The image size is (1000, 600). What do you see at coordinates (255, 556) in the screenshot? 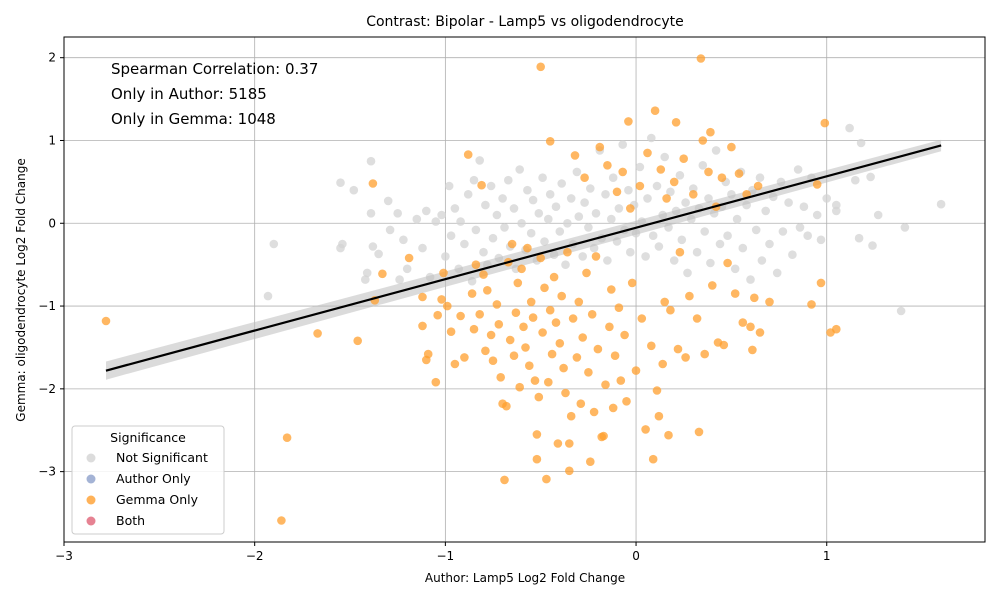
I see `x-tick-label: −2` at bounding box center [255, 556].